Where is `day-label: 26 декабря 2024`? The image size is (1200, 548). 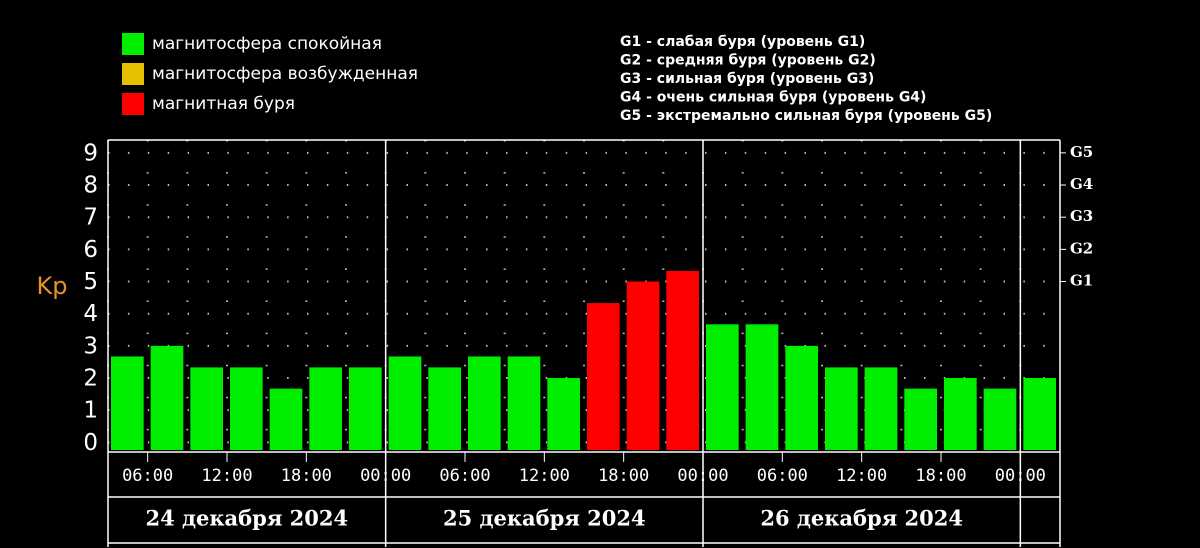 day-label: 26 декабря 2024 is located at coordinates (861, 518).